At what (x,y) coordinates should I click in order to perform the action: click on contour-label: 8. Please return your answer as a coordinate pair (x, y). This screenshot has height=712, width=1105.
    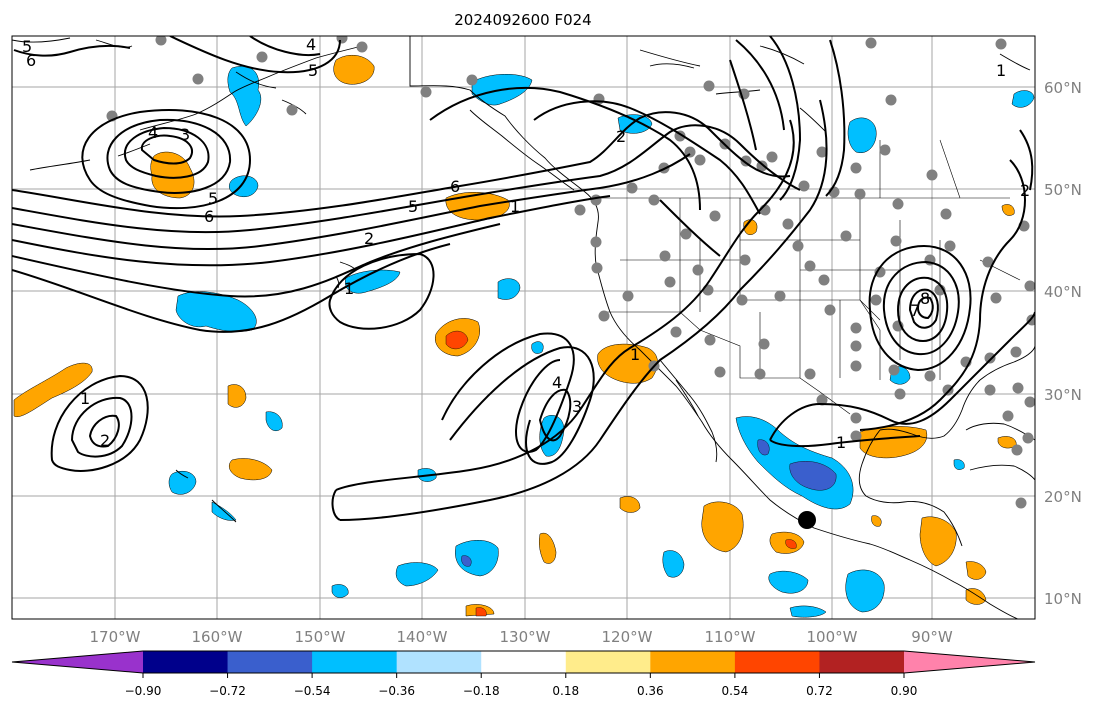
    Looking at the image, I should click on (925, 298).